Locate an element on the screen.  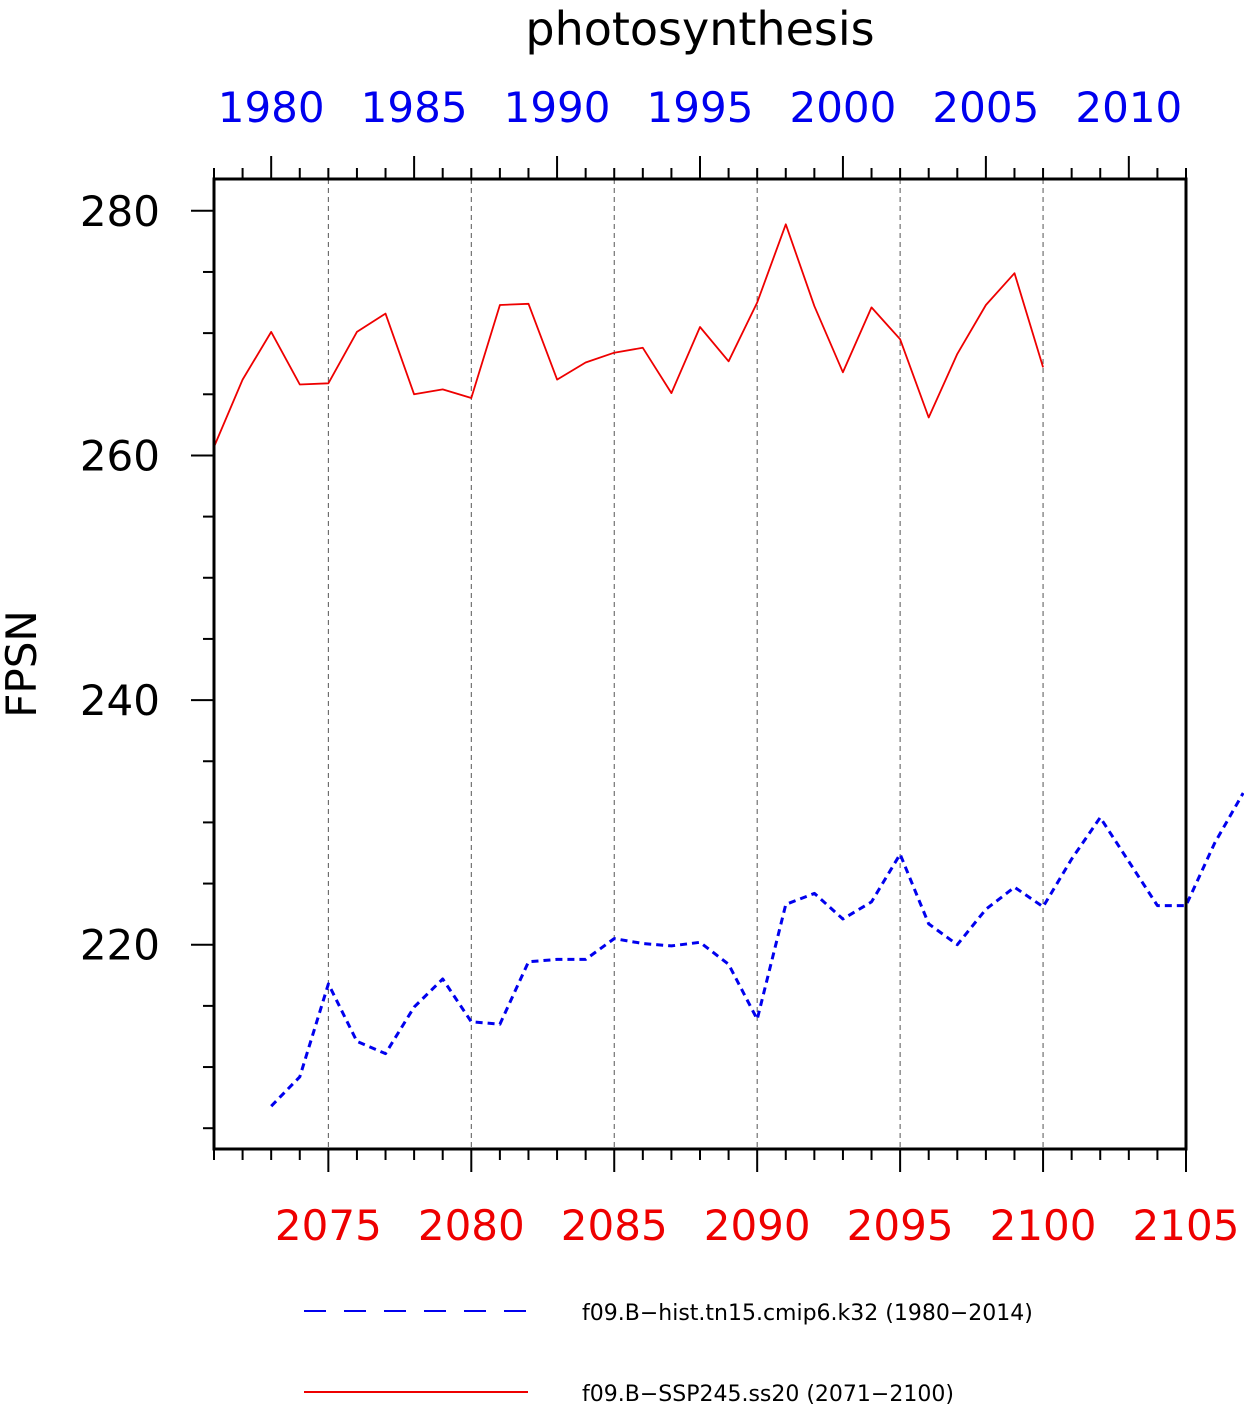
bottom-tick-label-2080: 2080 is located at coordinates (471, 1225).